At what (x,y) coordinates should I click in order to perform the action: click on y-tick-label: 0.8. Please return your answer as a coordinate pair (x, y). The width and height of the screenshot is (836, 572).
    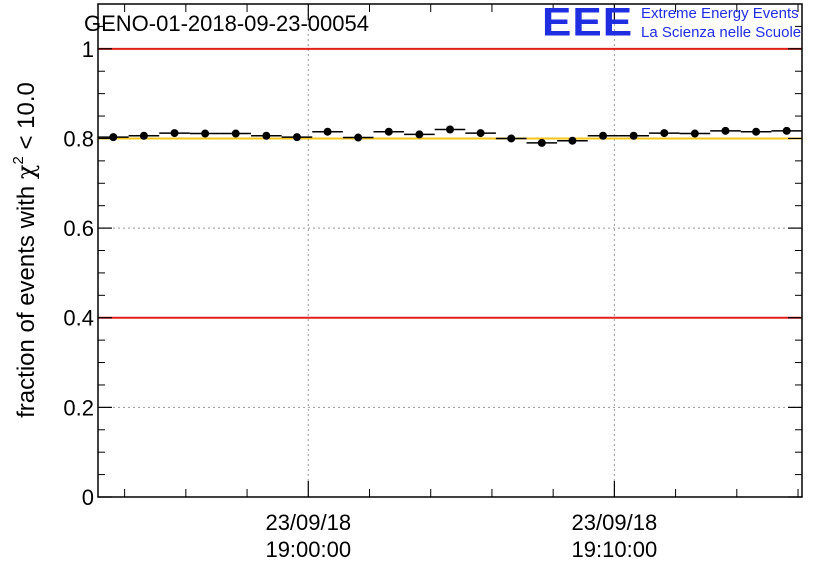
    Looking at the image, I should click on (78, 138).